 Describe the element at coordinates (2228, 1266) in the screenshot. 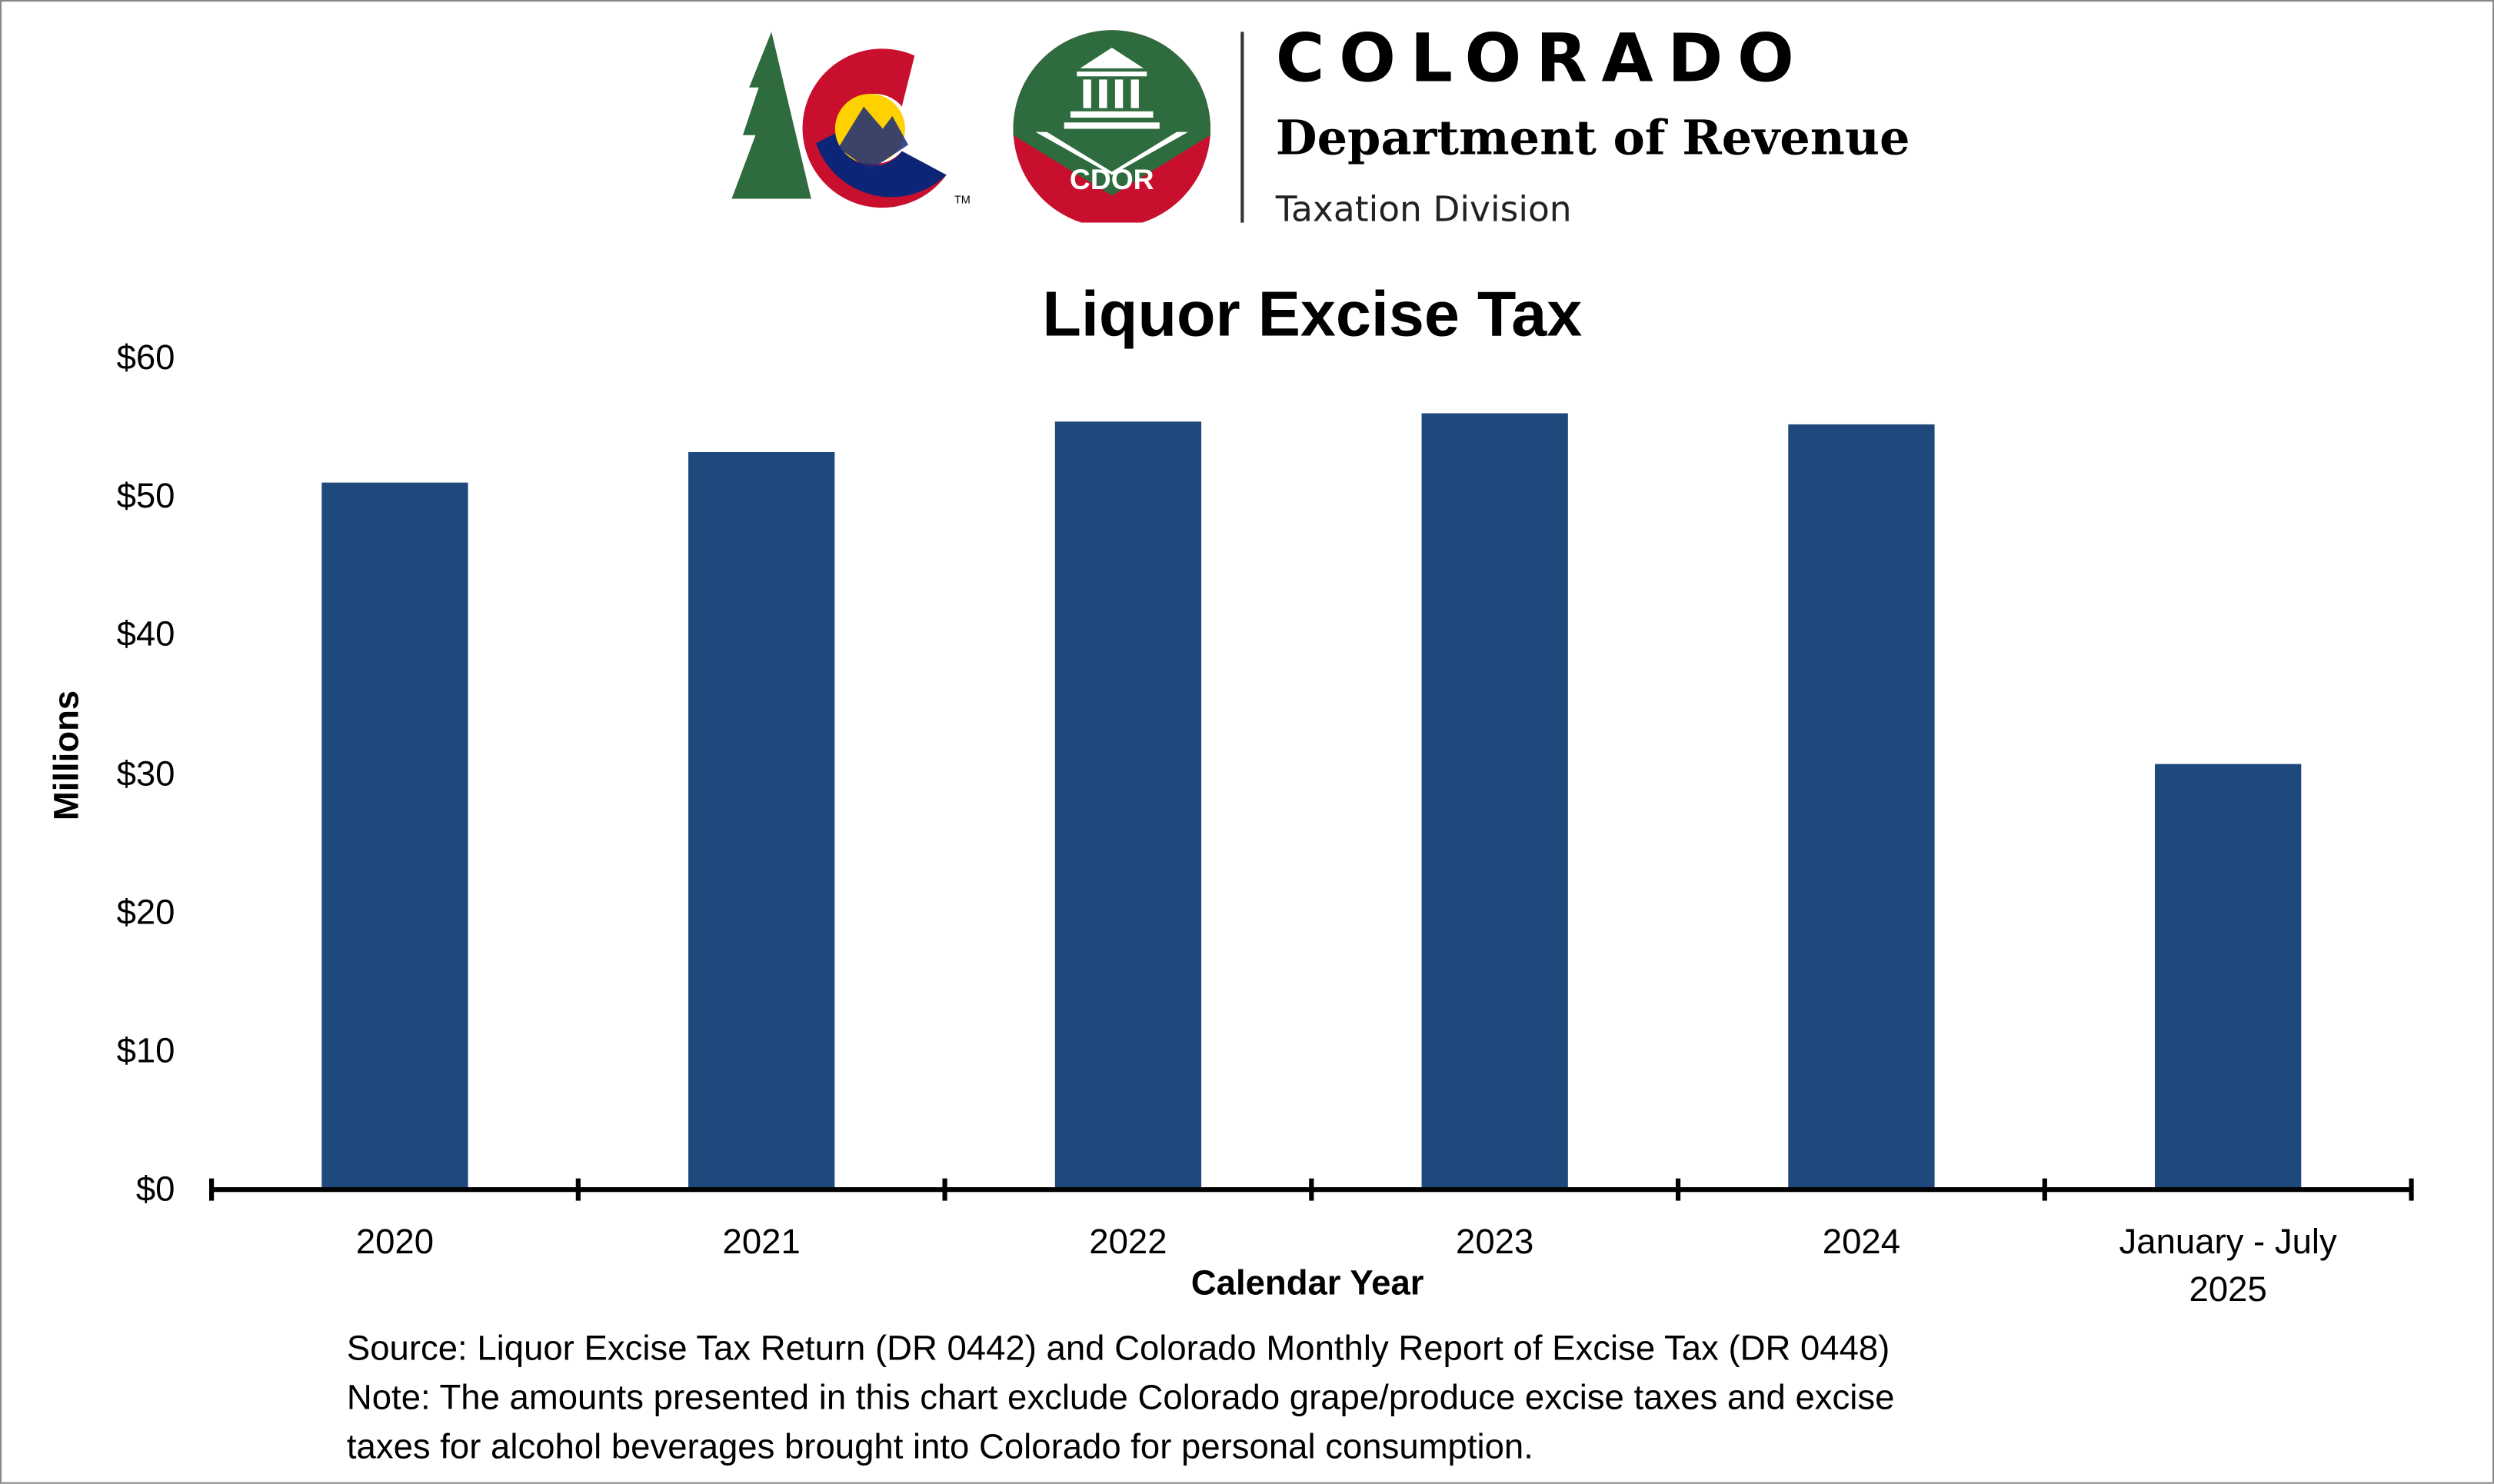

I see `x-tick-label: January - July 2025` at that location.